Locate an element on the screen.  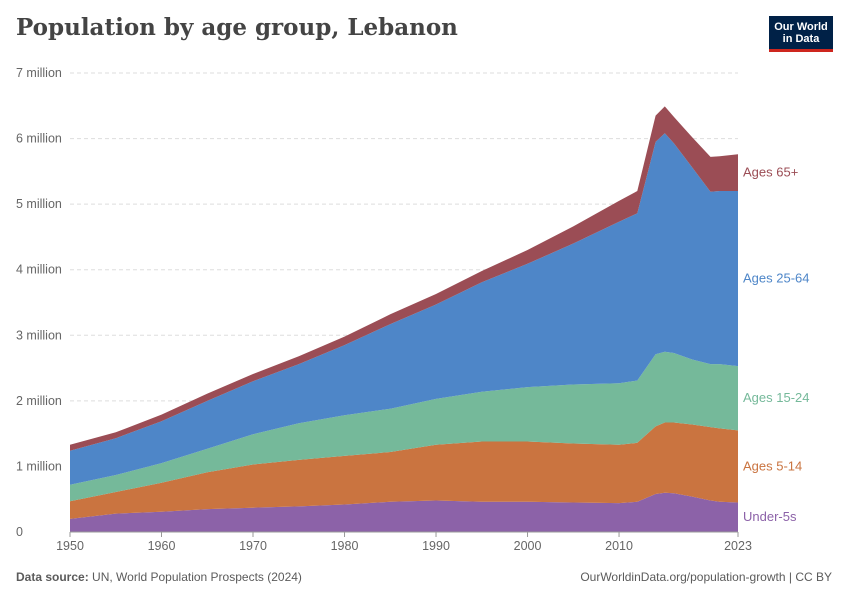
series-label: Ages 25-64 is located at coordinates (776, 278).